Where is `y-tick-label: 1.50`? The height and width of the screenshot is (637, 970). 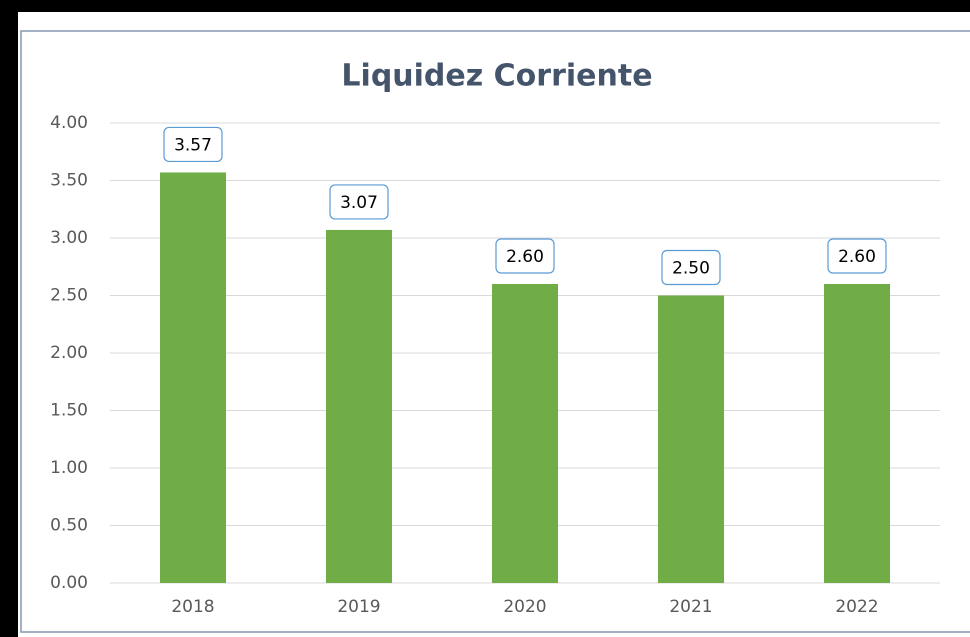 y-tick-label: 1.50 is located at coordinates (69, 411).